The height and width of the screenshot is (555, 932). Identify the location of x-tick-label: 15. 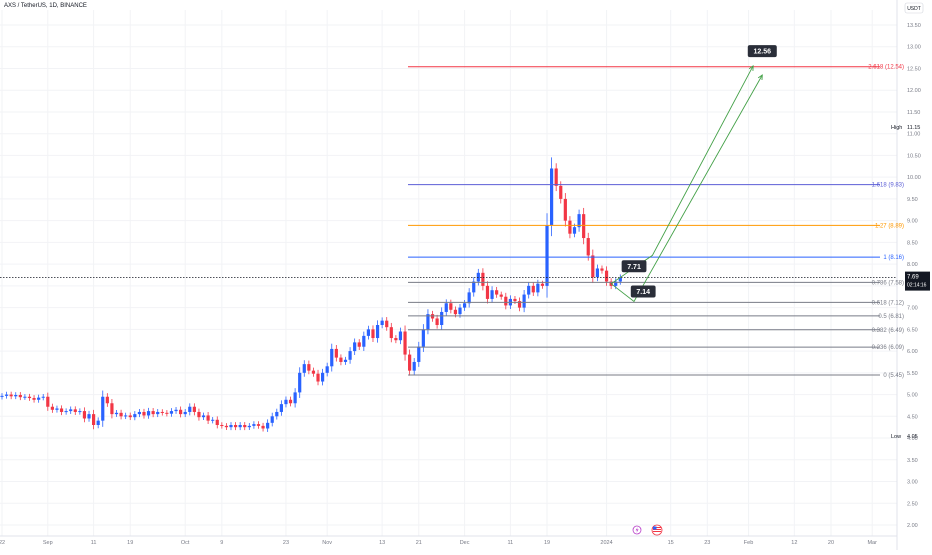
(671, 543).